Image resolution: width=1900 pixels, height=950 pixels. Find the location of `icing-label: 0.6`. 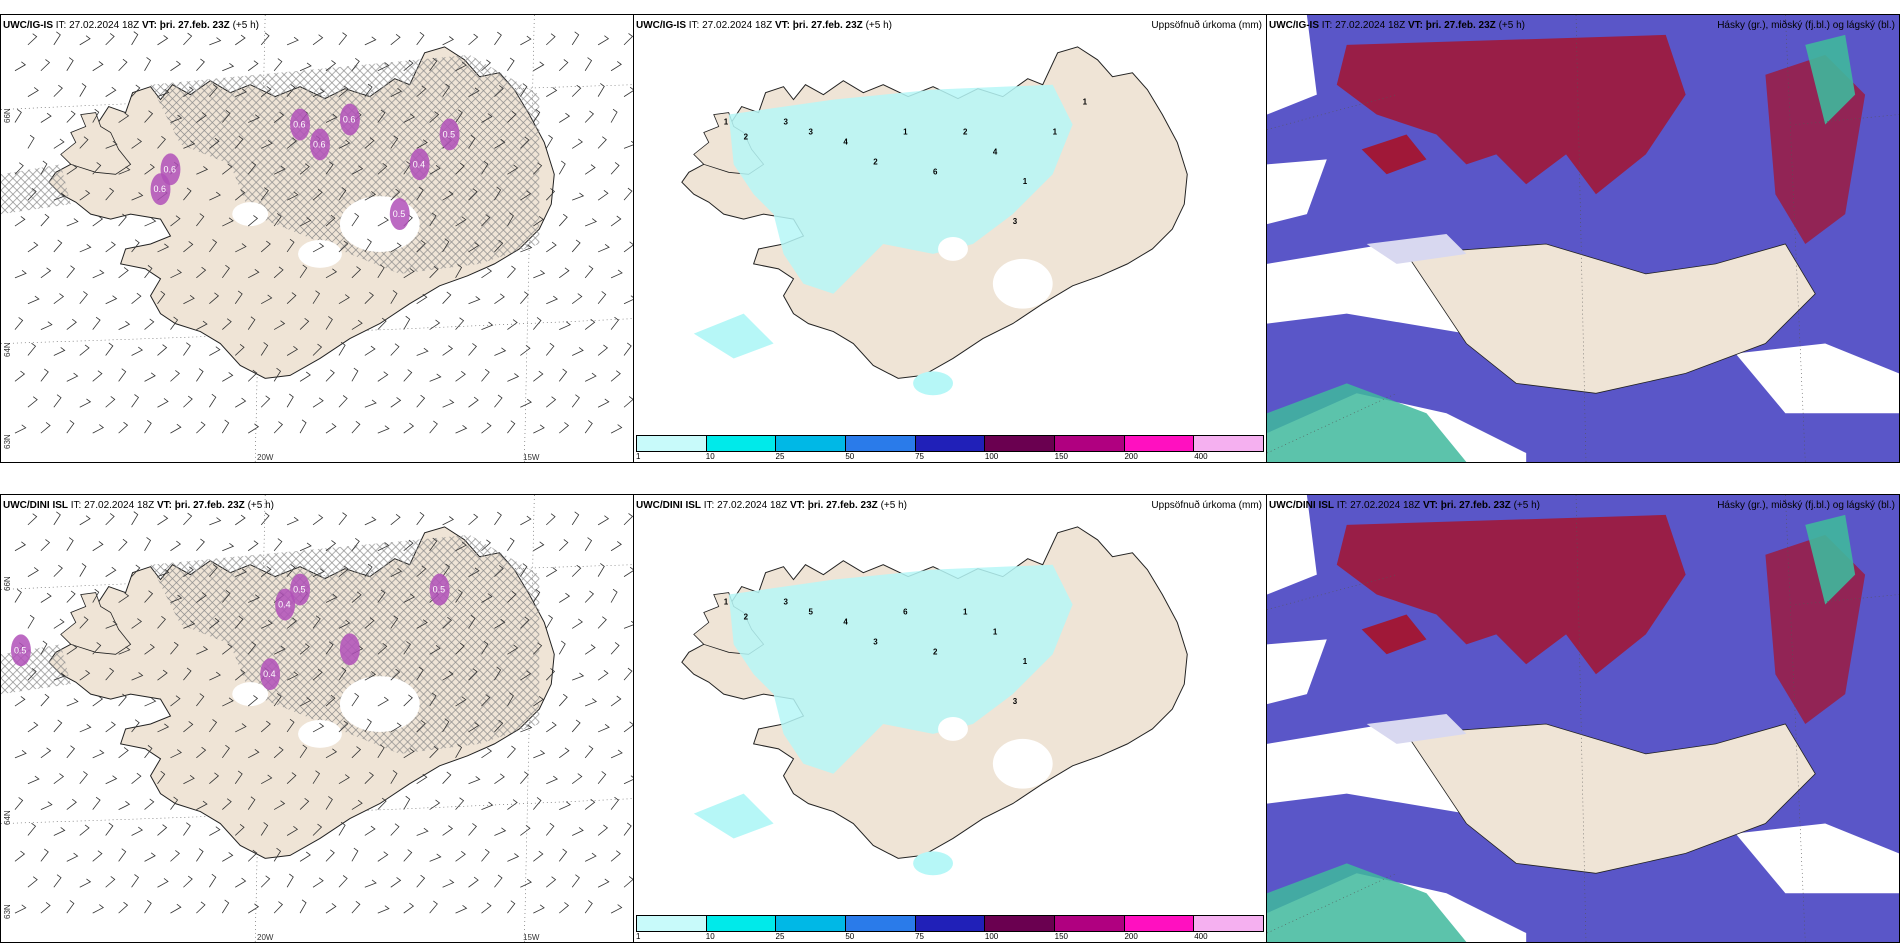

icing-label: 0.6 is located at coordinates (299, 125).